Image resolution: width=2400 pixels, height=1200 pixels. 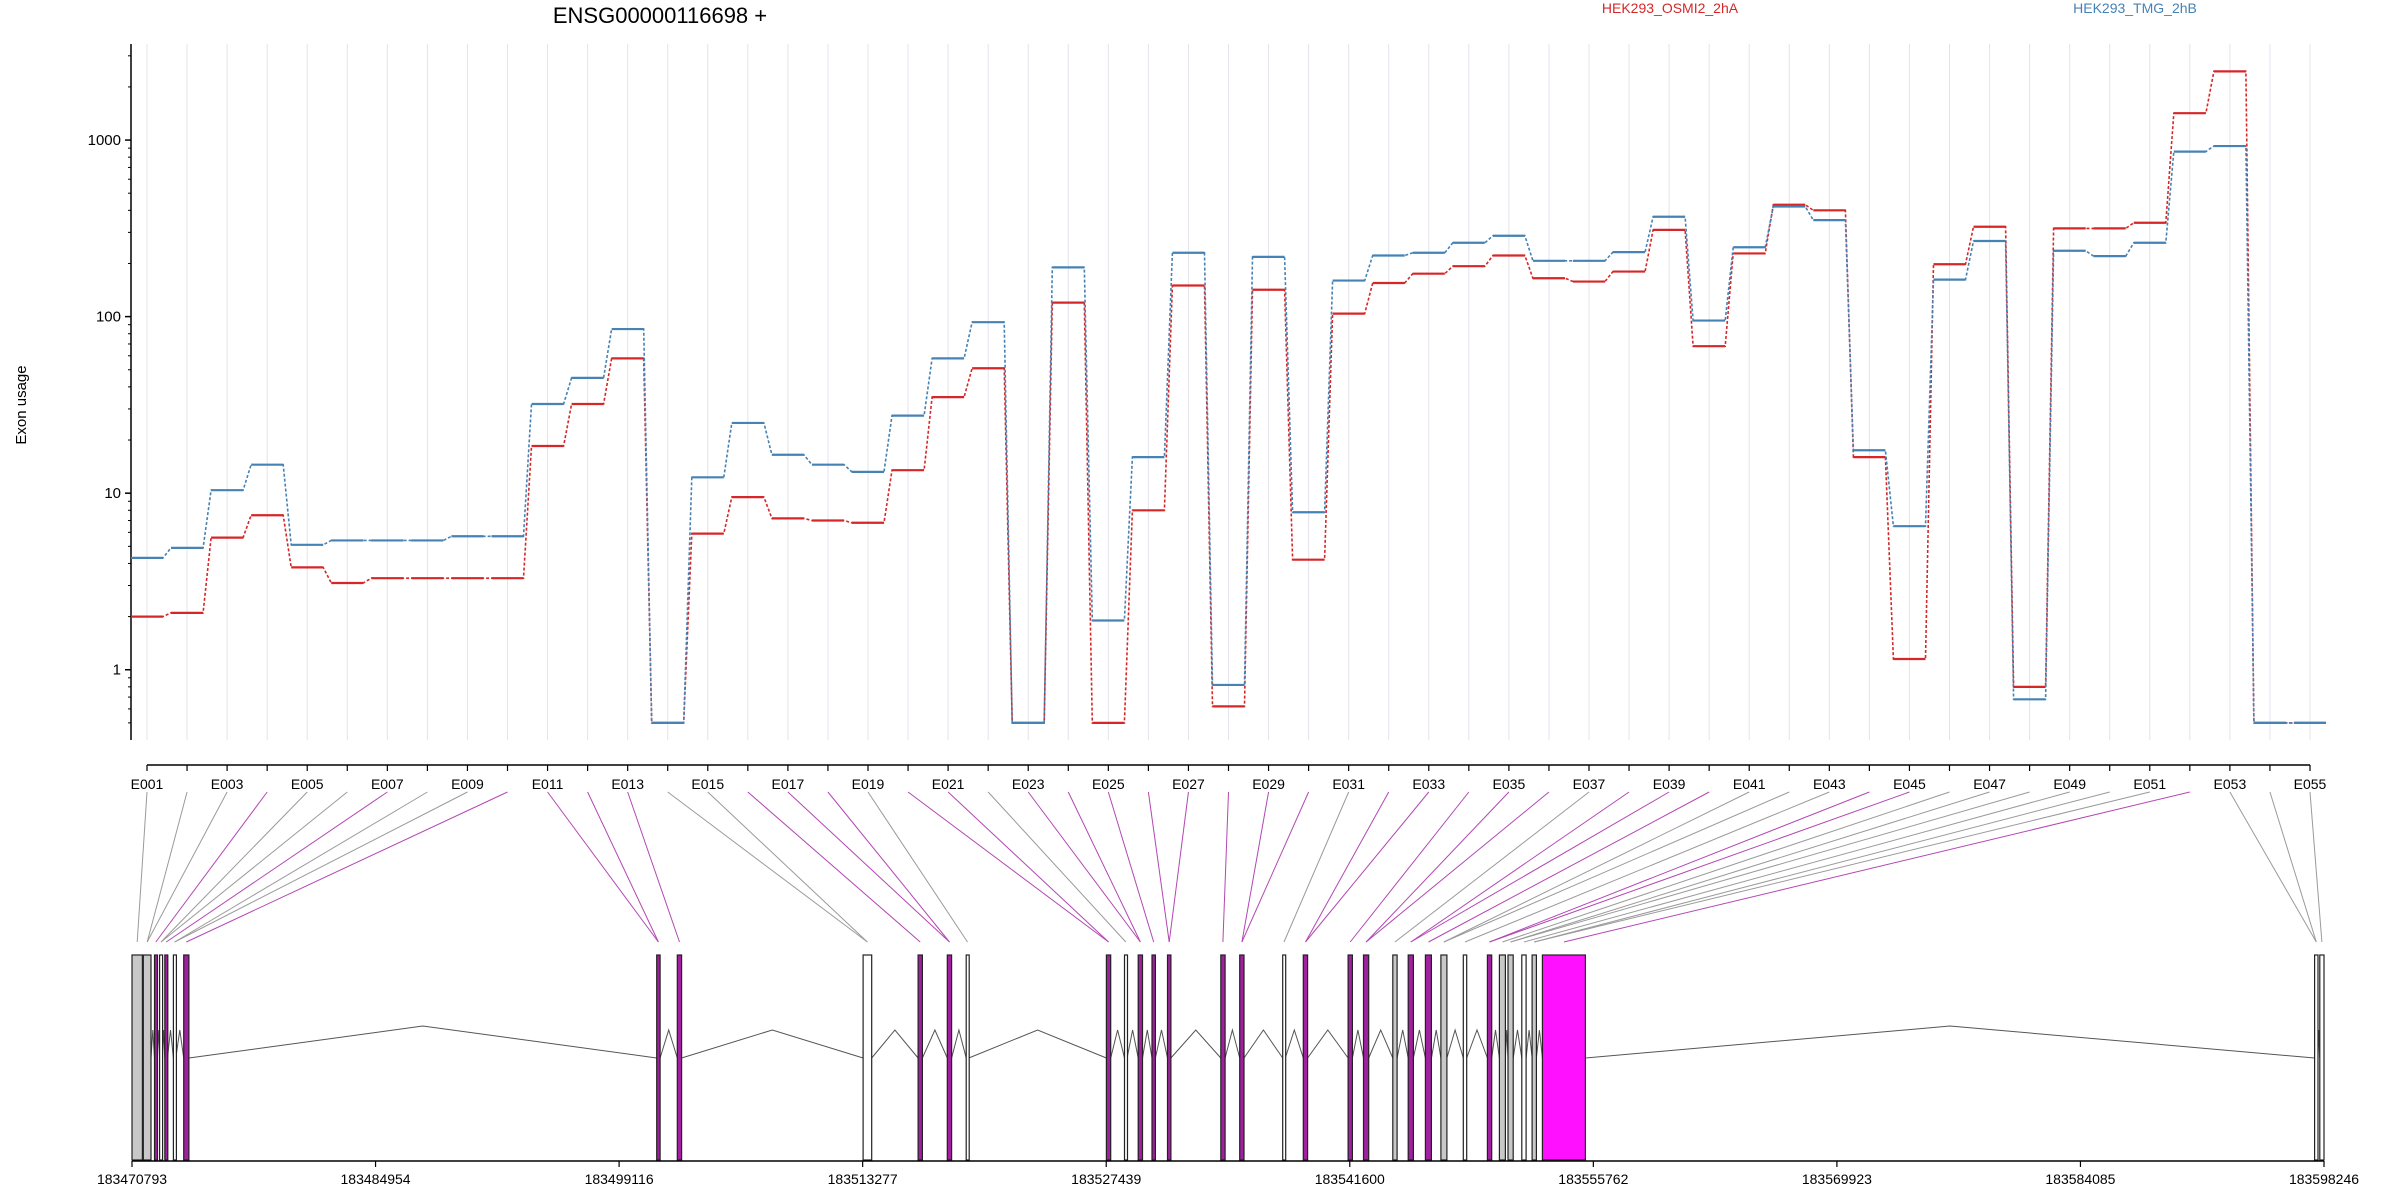 What do you see at coordinates (112, 493) in the screenshot?
I see `y-tick-label-10: 10` at bounding box center [112, 493].